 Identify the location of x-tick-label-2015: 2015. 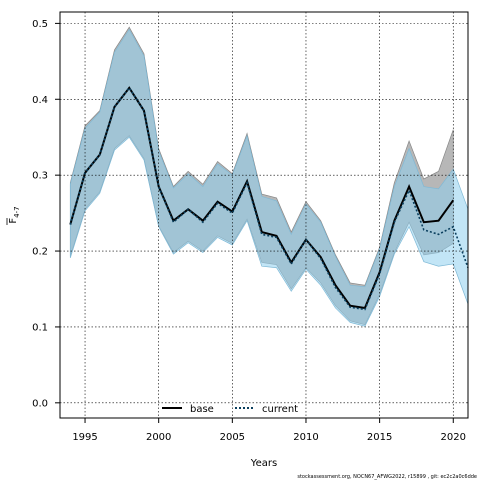
(379, 437).